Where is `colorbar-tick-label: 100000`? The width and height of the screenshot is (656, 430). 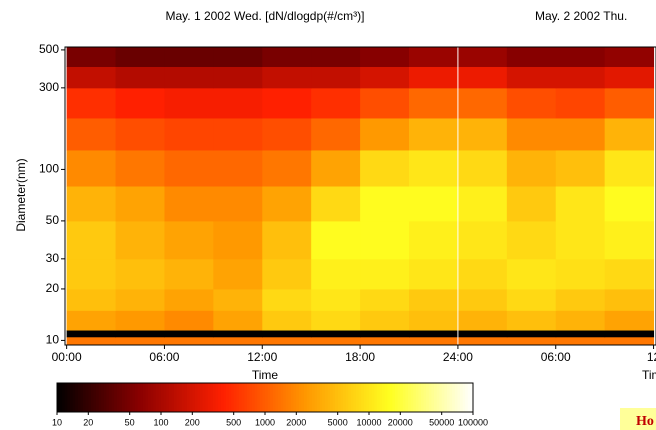
colorbar-tick-label: 100000 is located at coordinates (473, 422).